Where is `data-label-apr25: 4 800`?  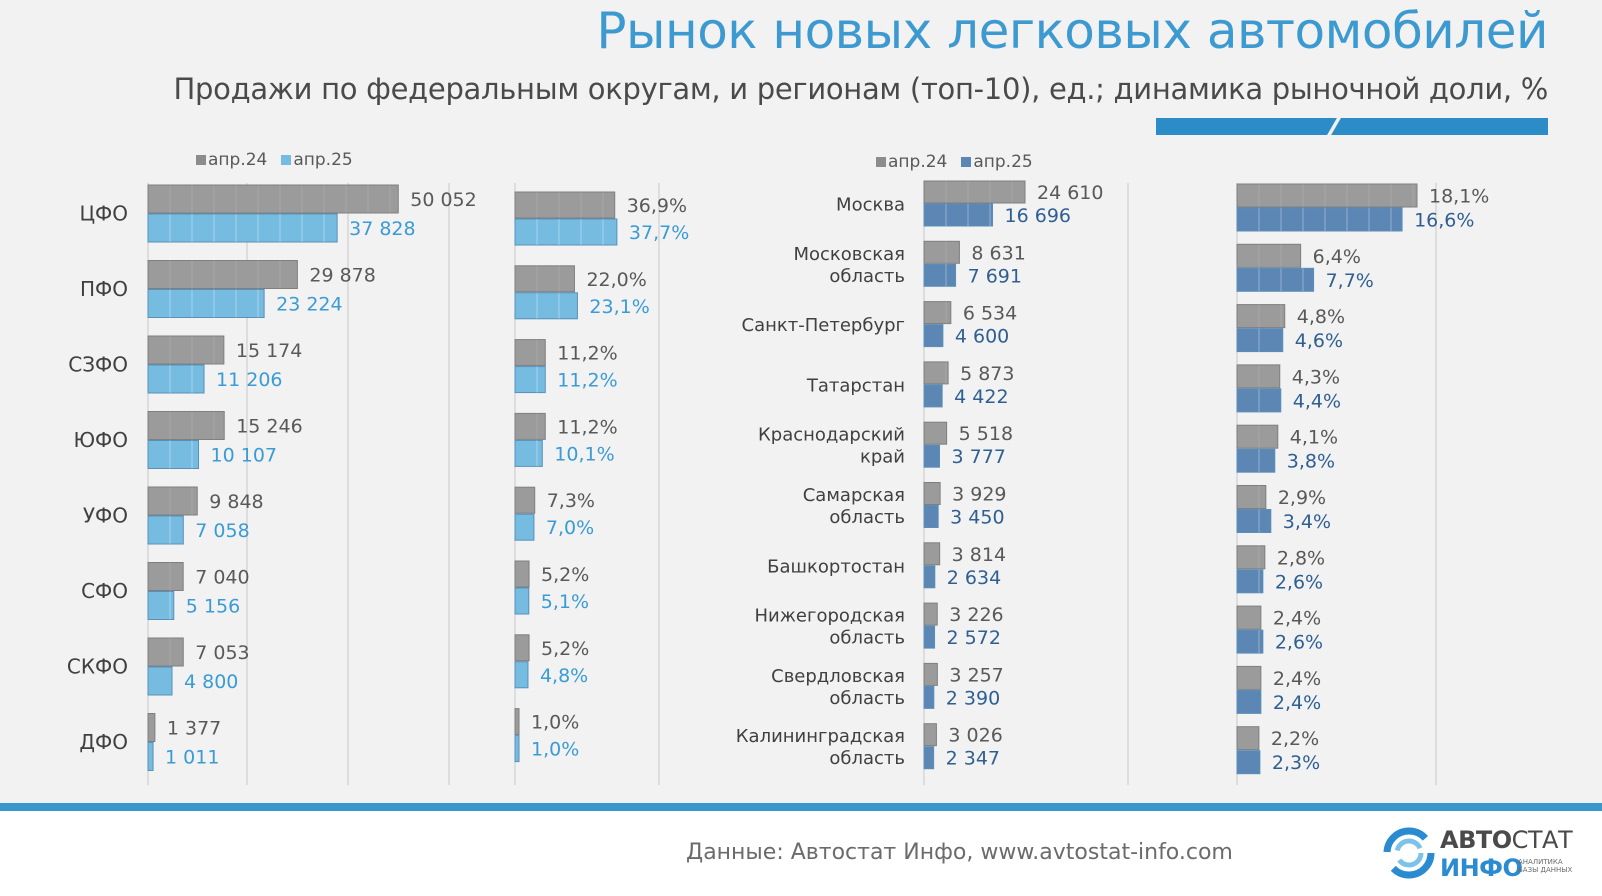
data-label-apr25: 4 800 is located at coordinates (211, 682).